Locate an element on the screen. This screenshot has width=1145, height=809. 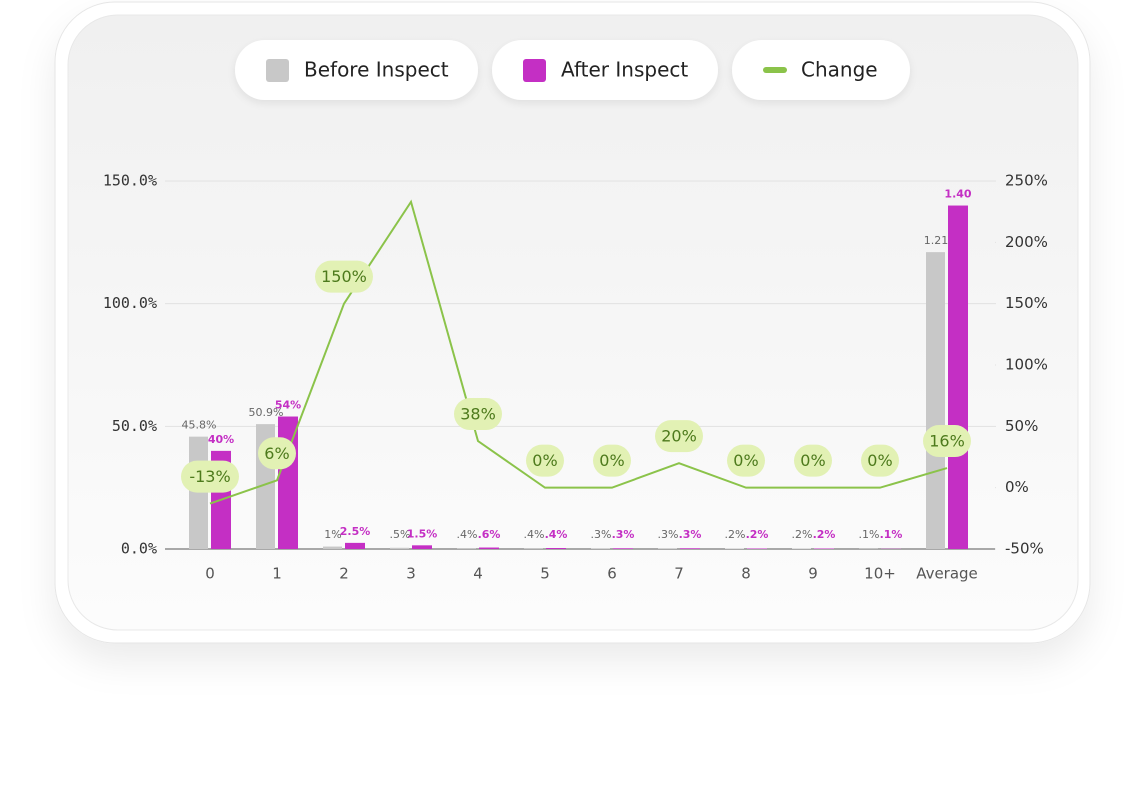
x-tick-label: 8 is located at coordinates (746, 574).